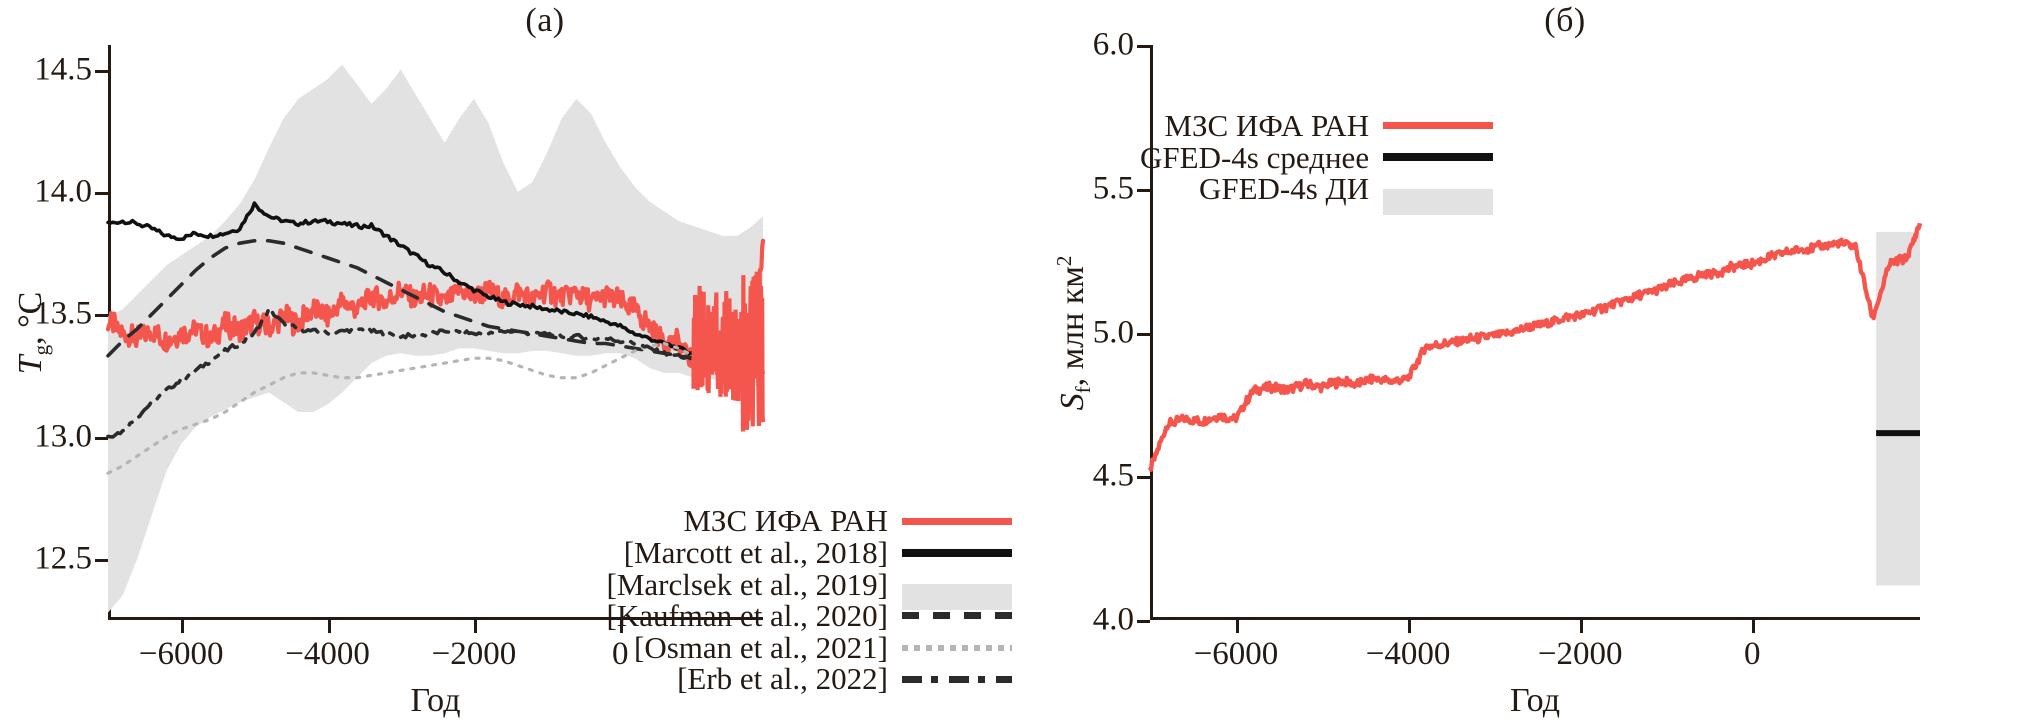 The image size is (2040, 720). I want to click on panel-a-ytick-13.0, so click(101, 438).